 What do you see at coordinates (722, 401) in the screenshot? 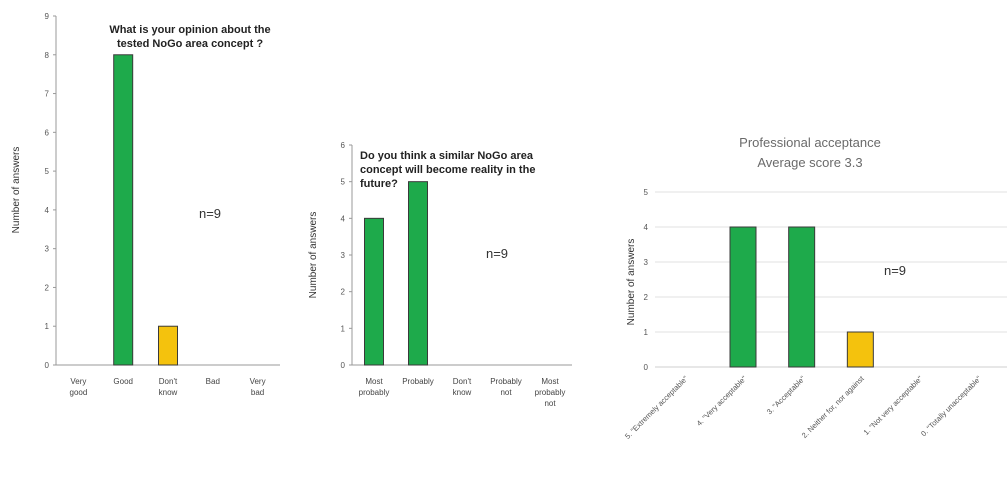
I see `category-label: 4. "Very acceptable"` at bounding box center [722, 401].